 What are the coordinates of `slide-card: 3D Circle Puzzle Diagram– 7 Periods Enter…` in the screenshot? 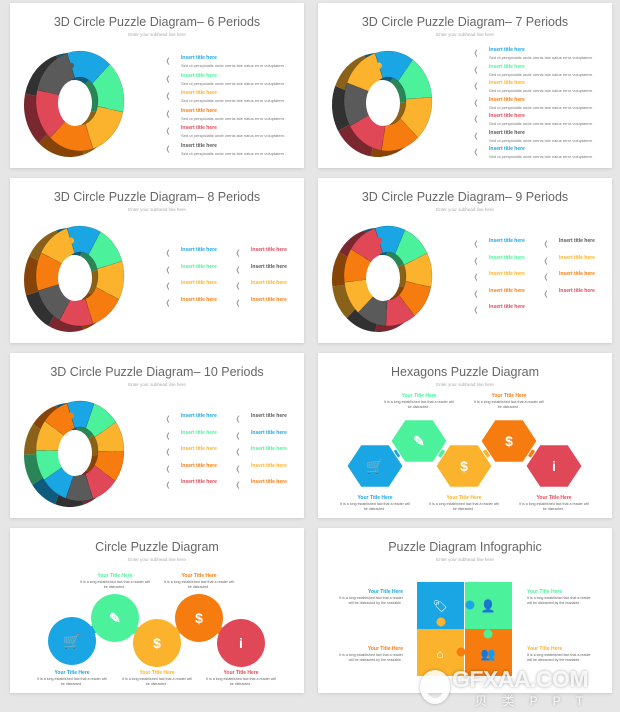 It's located at (465, 85).